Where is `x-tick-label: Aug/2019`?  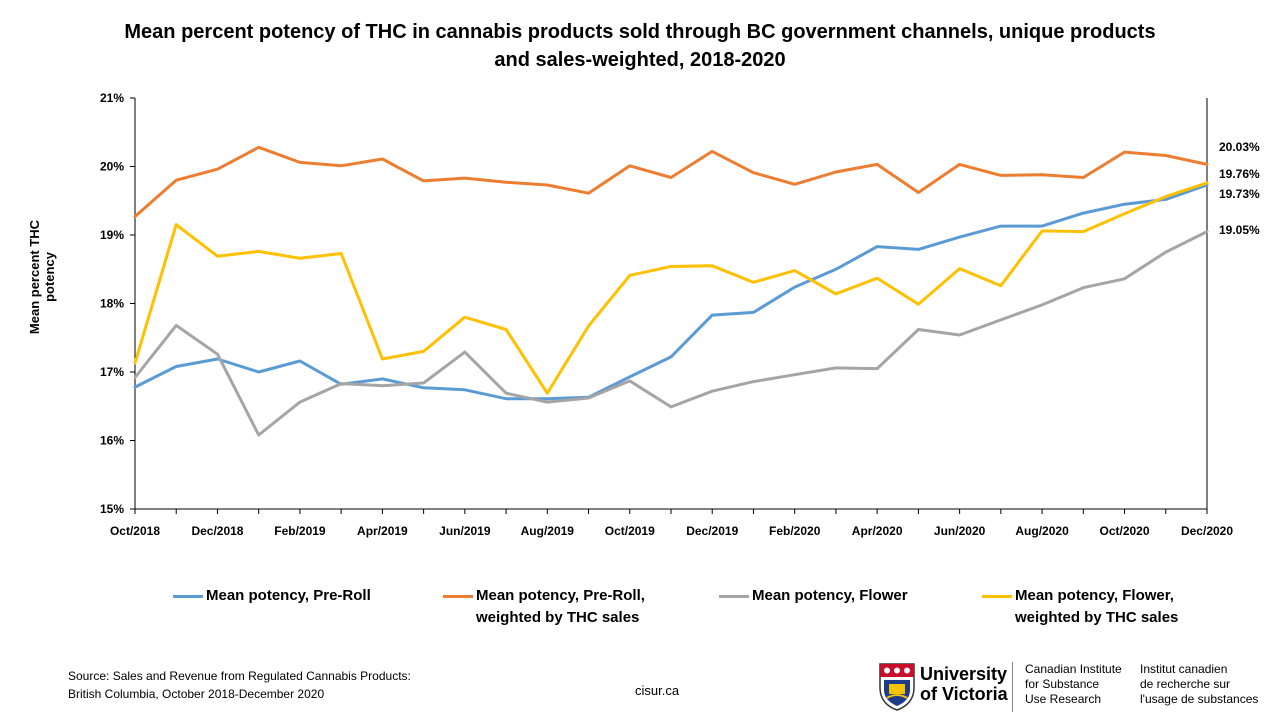 x-tick-label: Aug/2019 is located at coordinates (548, 531).